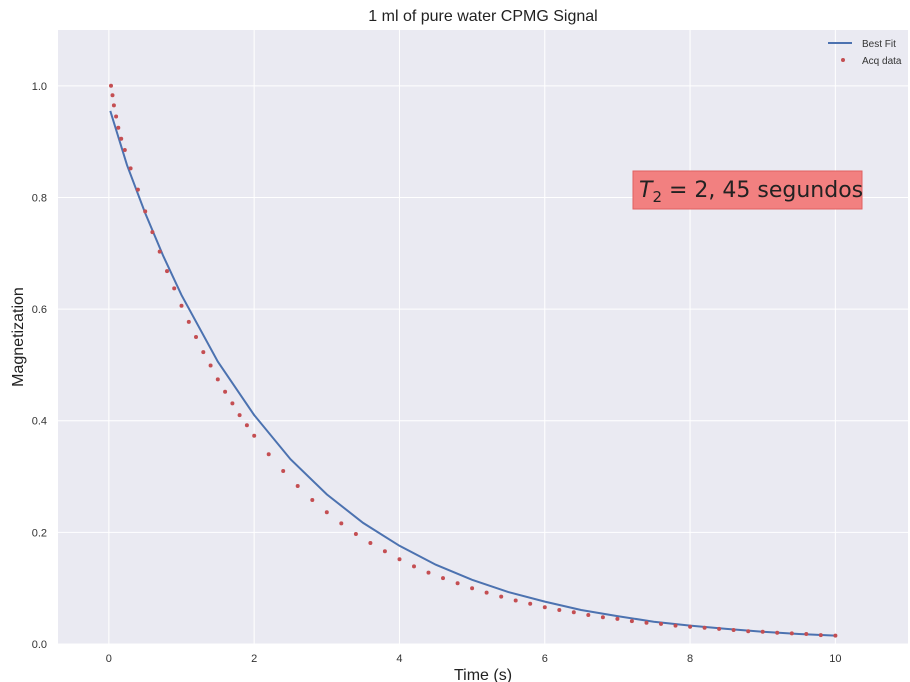 Image resolution: width=910 pixels, height=682 pixels. Describe the element at coordinates (18, 337) in the screenshot. I see `y-axis-label: Magnetization` at that location.